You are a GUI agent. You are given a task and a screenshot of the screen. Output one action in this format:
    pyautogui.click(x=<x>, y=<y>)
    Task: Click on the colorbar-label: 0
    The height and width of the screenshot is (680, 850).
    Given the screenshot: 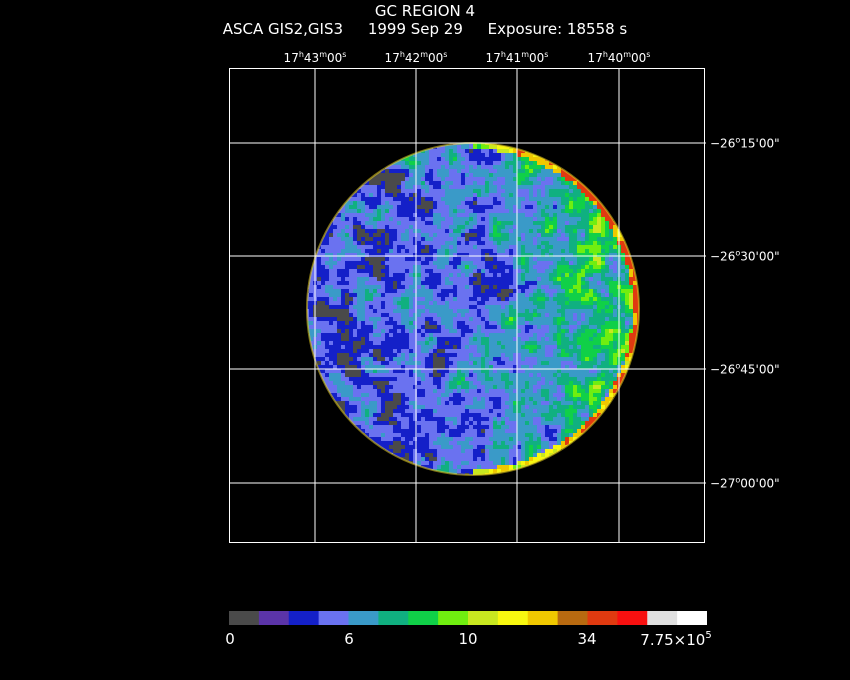 What is the action you would take?
    pyautogui.click(x=230, y=639)
    